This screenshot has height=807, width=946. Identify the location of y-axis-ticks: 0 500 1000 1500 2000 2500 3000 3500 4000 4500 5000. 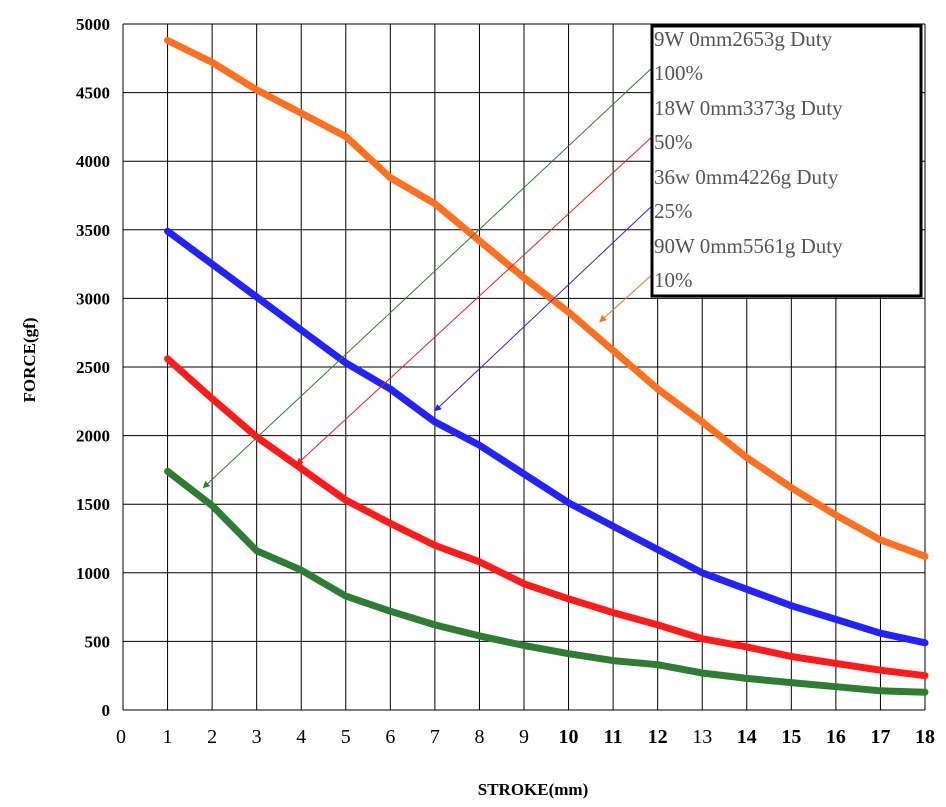
(93, 367).